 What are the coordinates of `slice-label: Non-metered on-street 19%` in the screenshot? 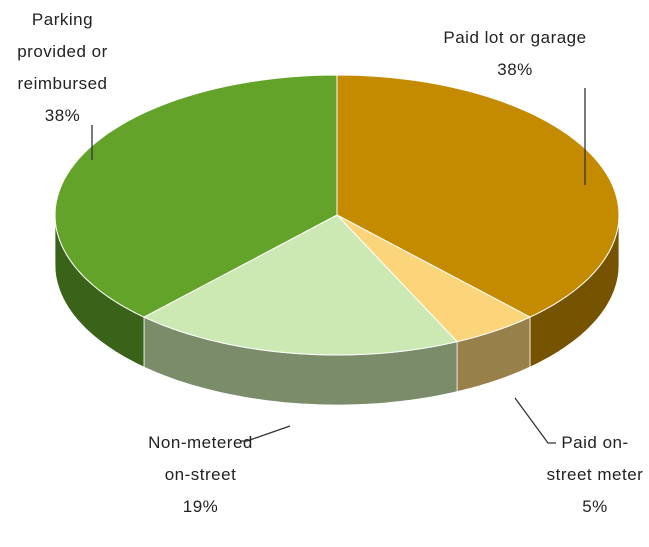 It's located at (200, 475).